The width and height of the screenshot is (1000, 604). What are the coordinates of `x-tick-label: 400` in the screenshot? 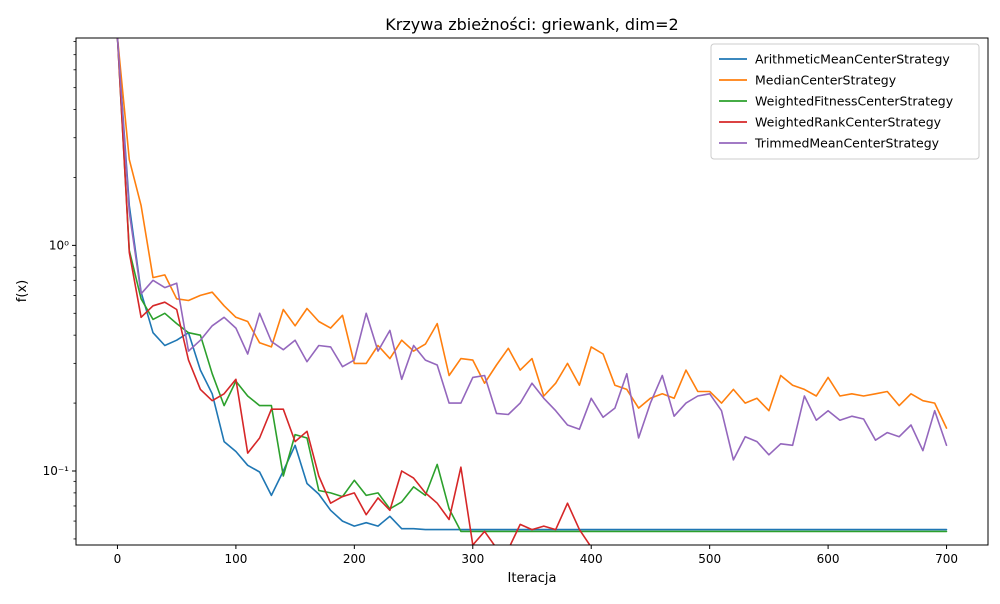 It's located at (591, 559).